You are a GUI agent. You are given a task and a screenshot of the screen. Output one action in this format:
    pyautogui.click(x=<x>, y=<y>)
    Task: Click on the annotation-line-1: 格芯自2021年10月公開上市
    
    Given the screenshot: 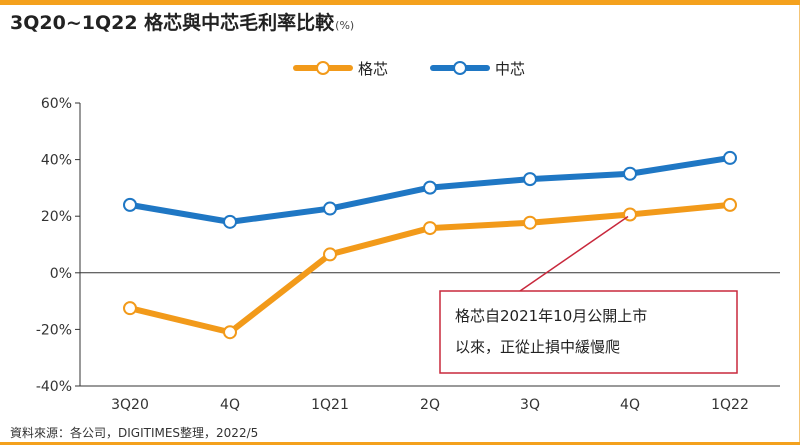 What is the action you would take?
    pyautogui.click(x=551, y=316)
    